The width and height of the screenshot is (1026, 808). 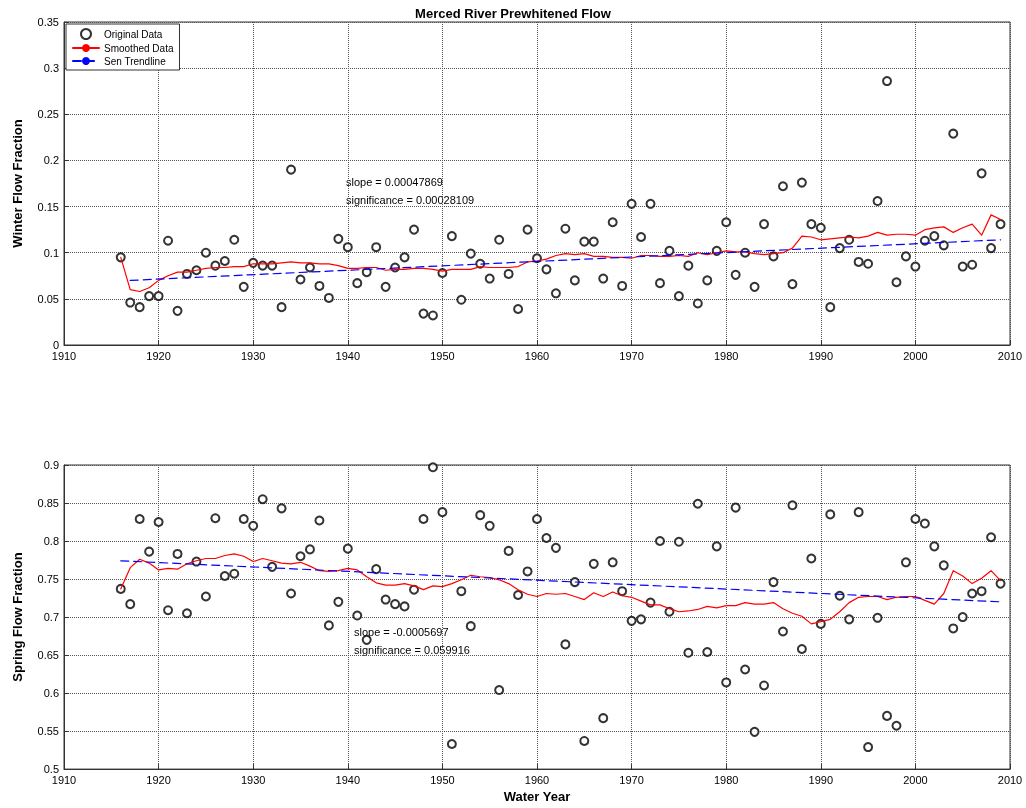 I want to click on y-tick-label: 0, so click(x=55, y=345).